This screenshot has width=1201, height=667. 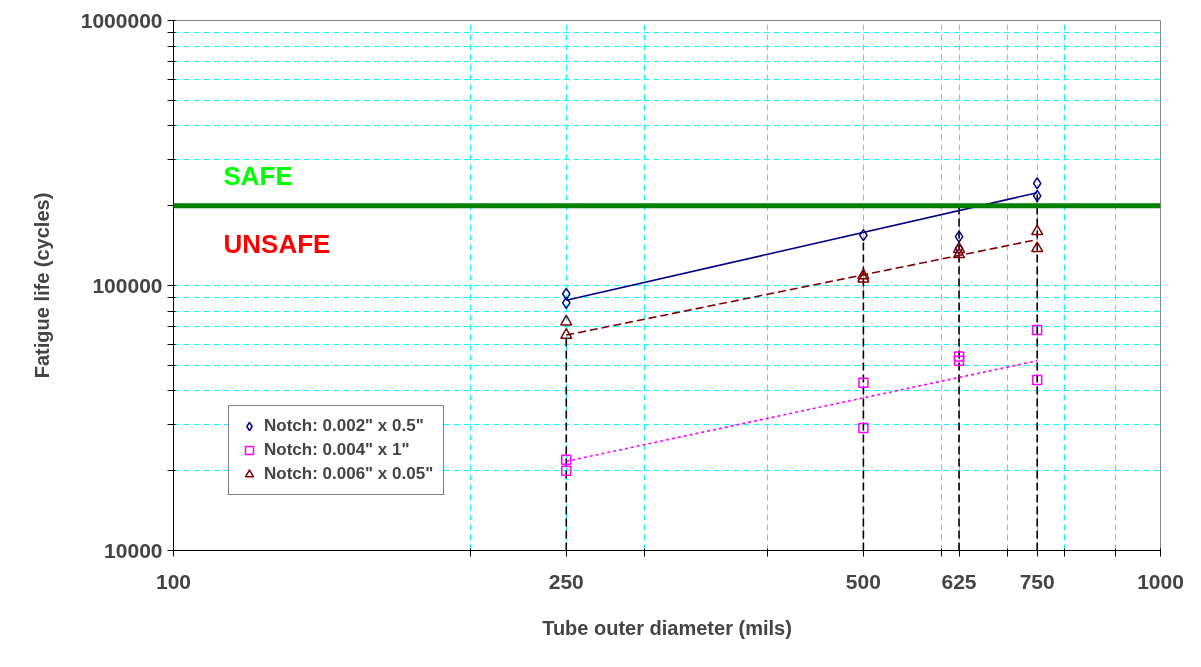 I want to click on x-tick-label: 100, so click(x=173, y=581).